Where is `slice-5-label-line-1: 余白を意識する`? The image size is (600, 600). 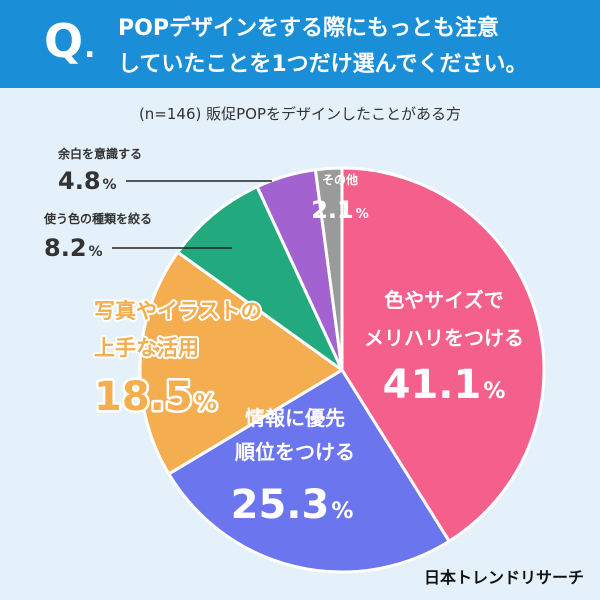
slice-5-label-line-1: 余白を意識する is located at coordinates (99, 153).